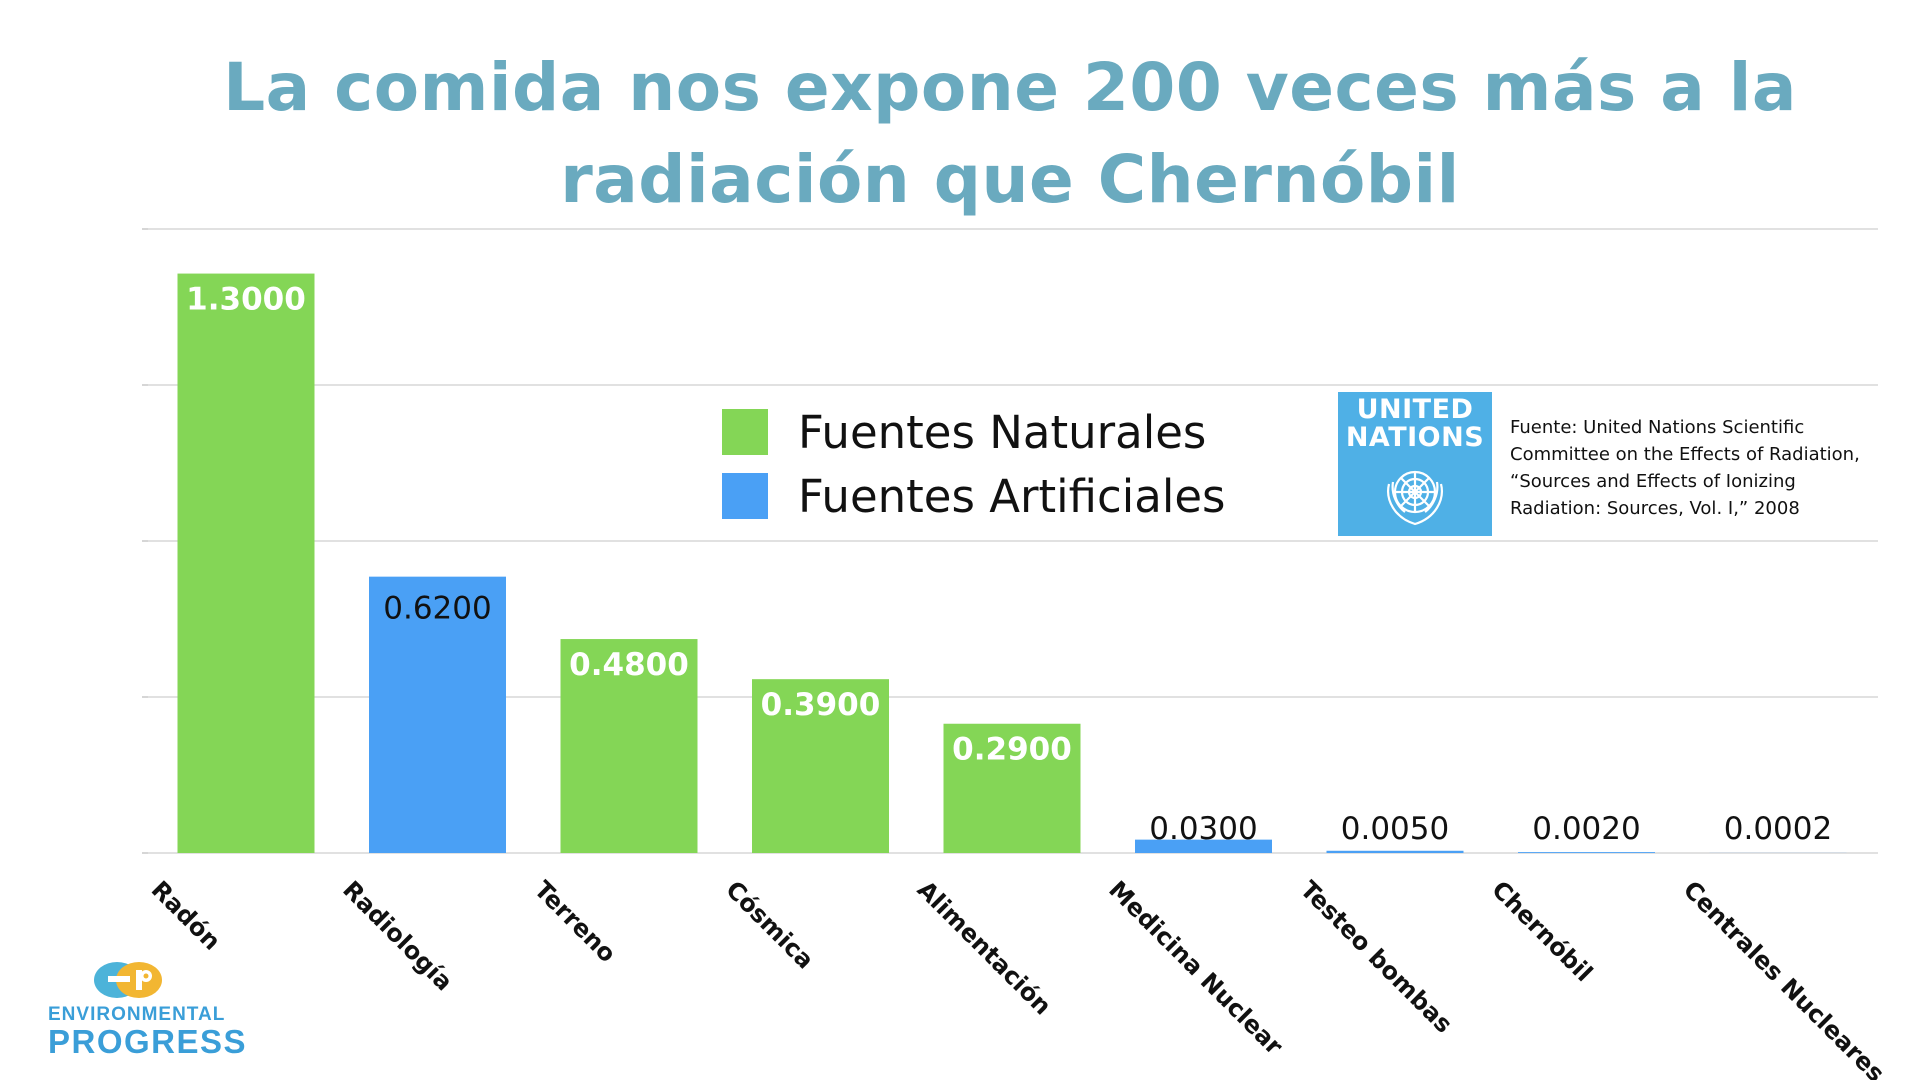 This screenshot has height=1080, width=1920. What do you see at coordinates (1195, 967) in the screenshot?
I see `category-label: Medicina Nuclear` at bounding box center [1195, 967].